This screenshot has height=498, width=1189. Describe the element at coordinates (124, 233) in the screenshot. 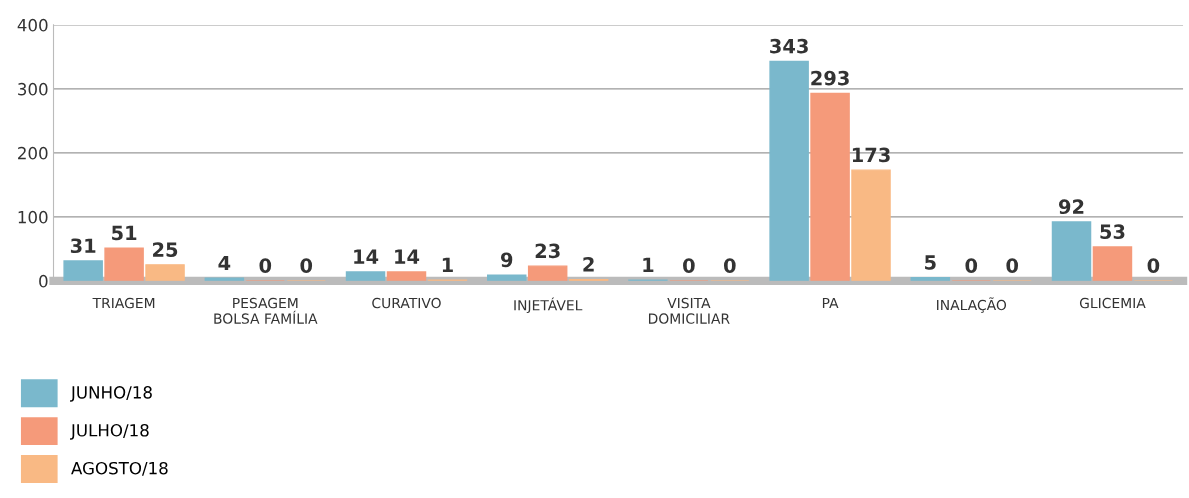

I see `data-label: 51` at that location.